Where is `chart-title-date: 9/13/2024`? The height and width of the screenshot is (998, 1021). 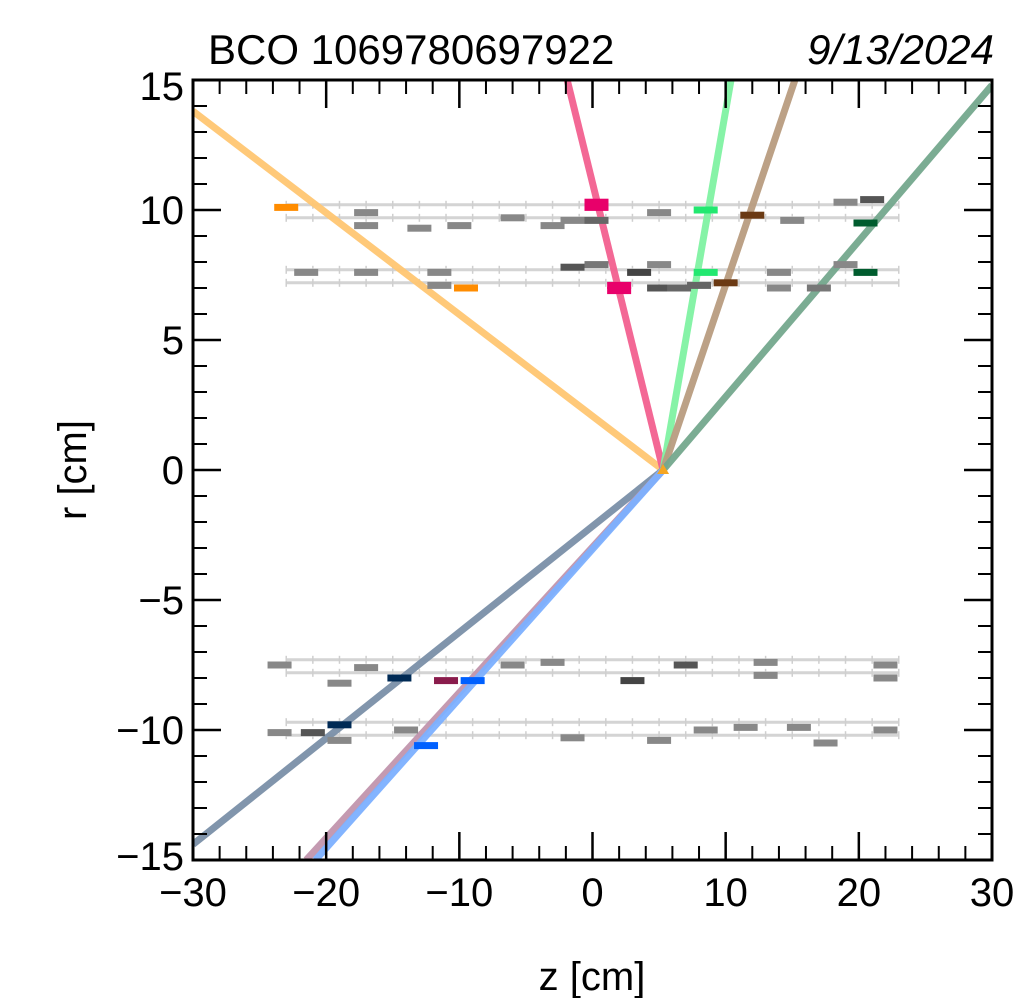 chart-title-date: 9/13/2024 is located at coordinates (900, 49).